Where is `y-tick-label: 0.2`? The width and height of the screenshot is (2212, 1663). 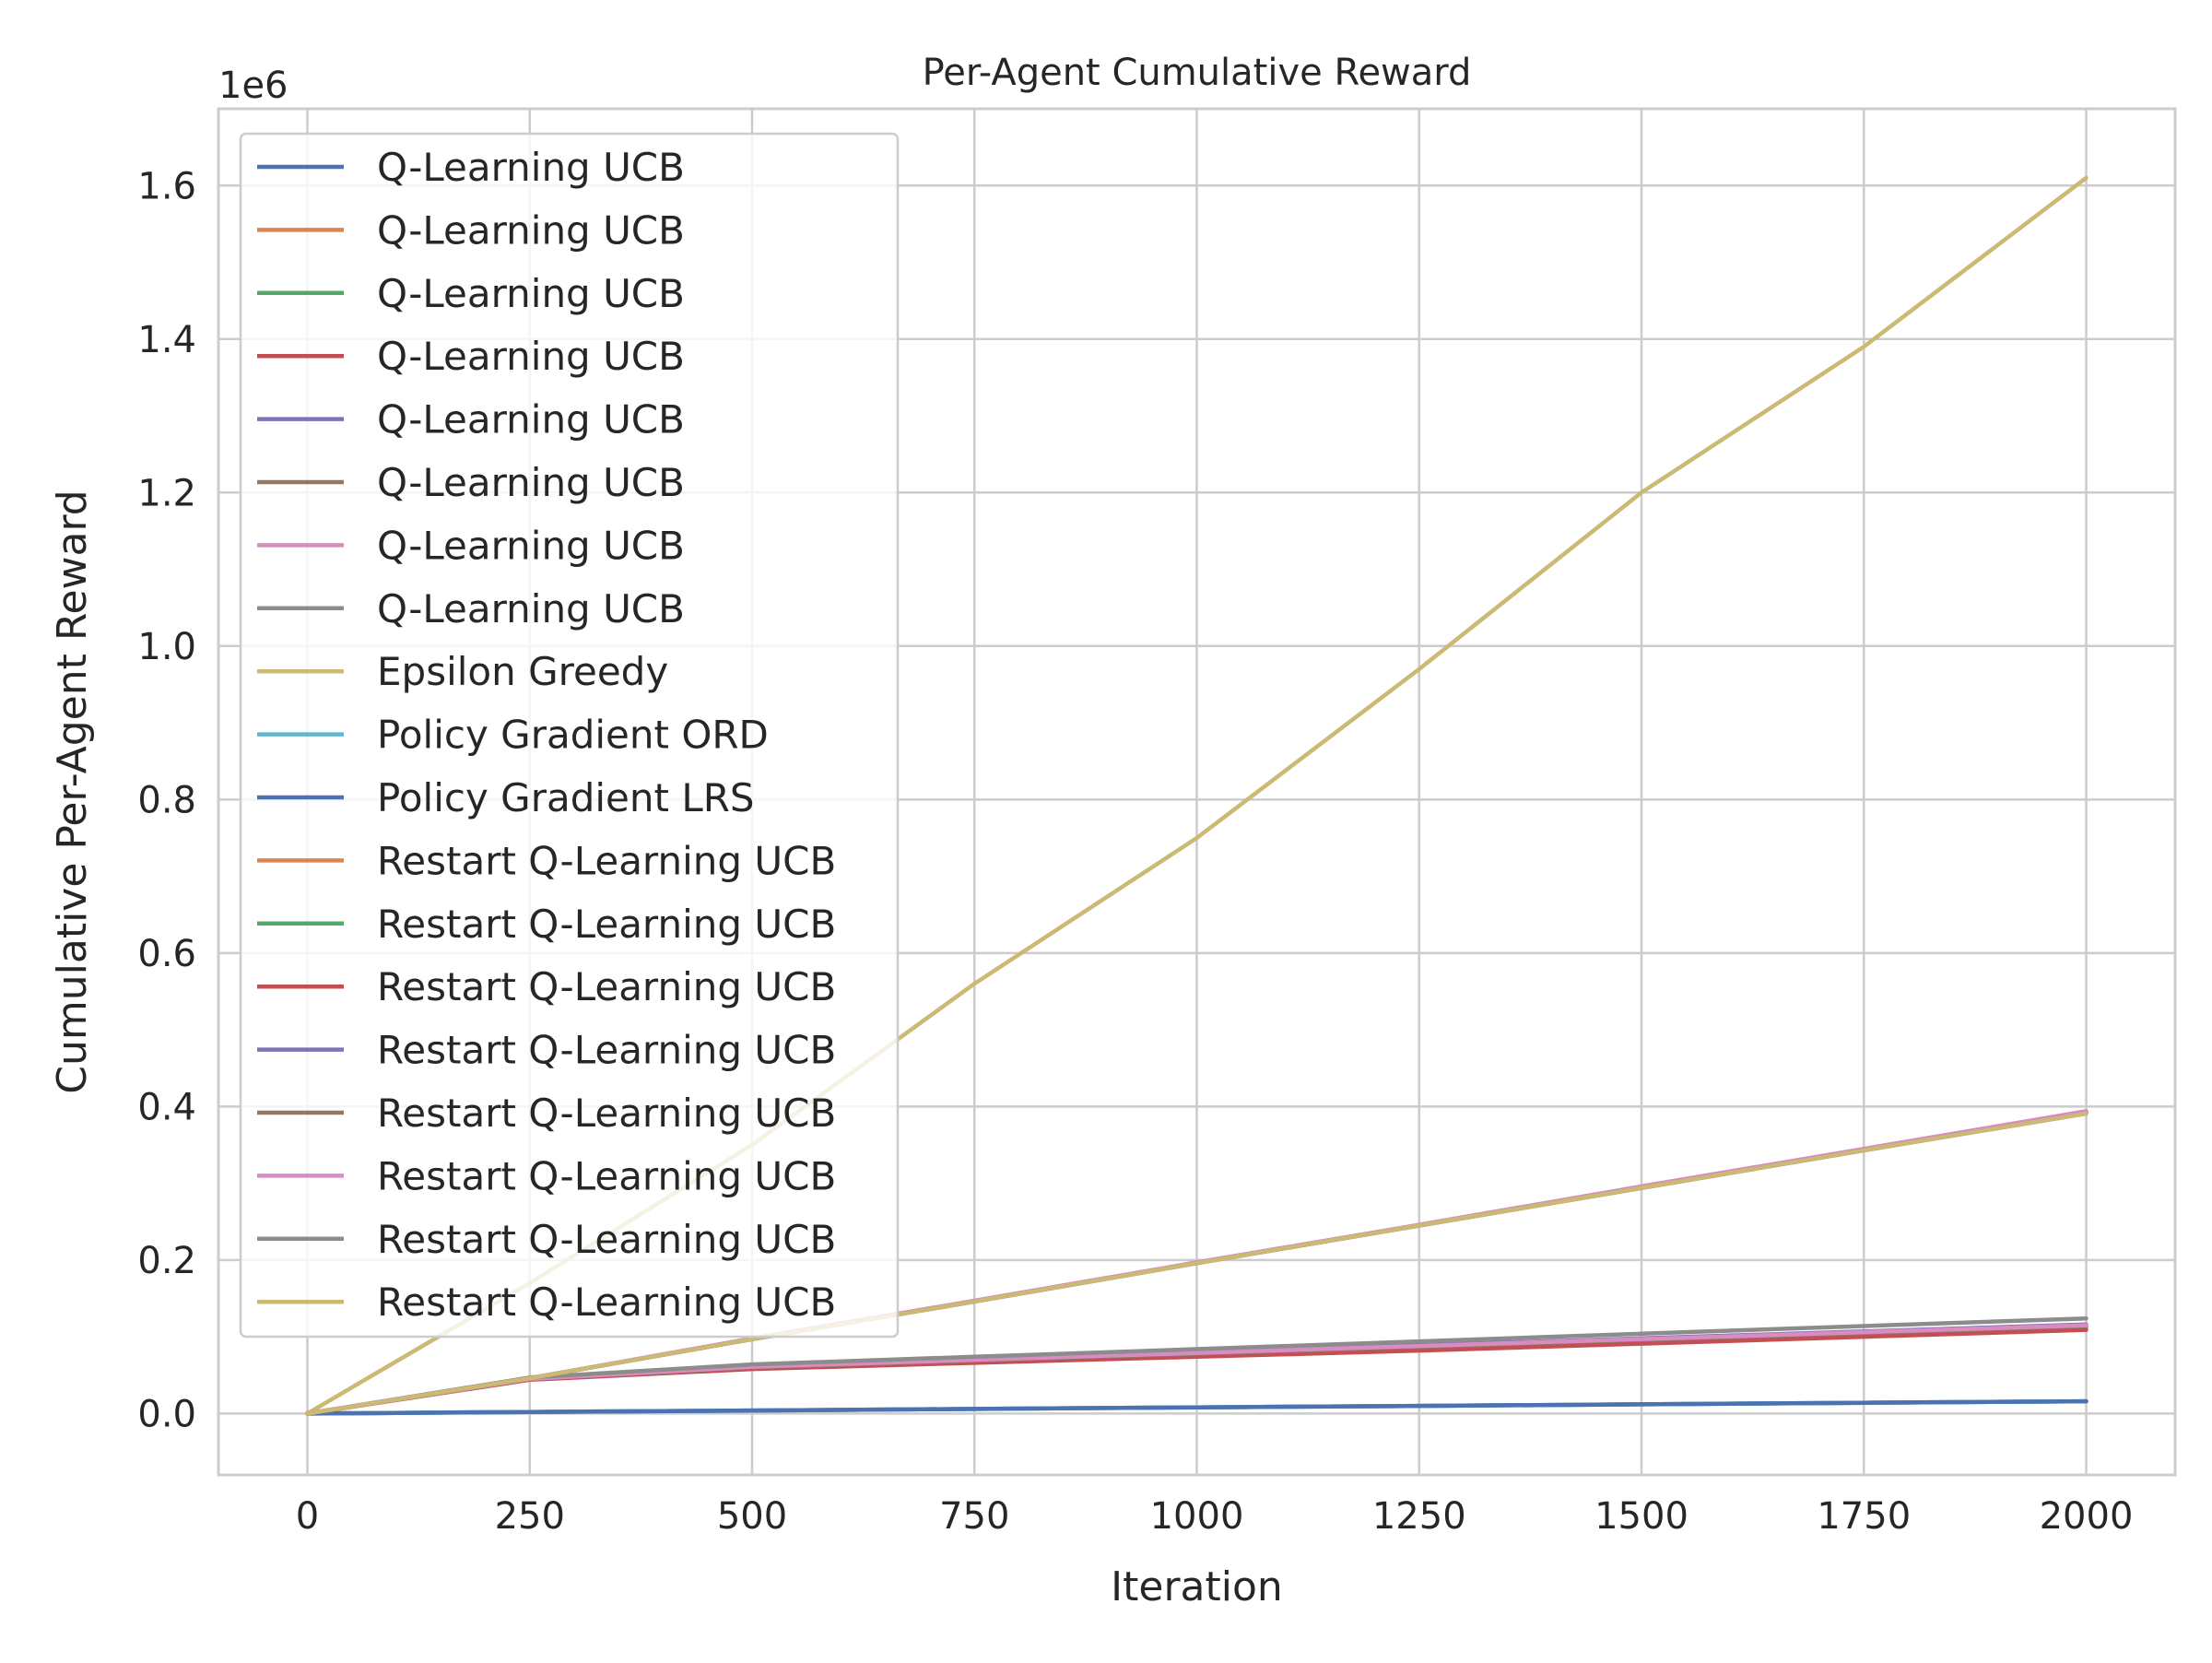
y-tick-label: 0.2 is located at coordinates (166, 1261).